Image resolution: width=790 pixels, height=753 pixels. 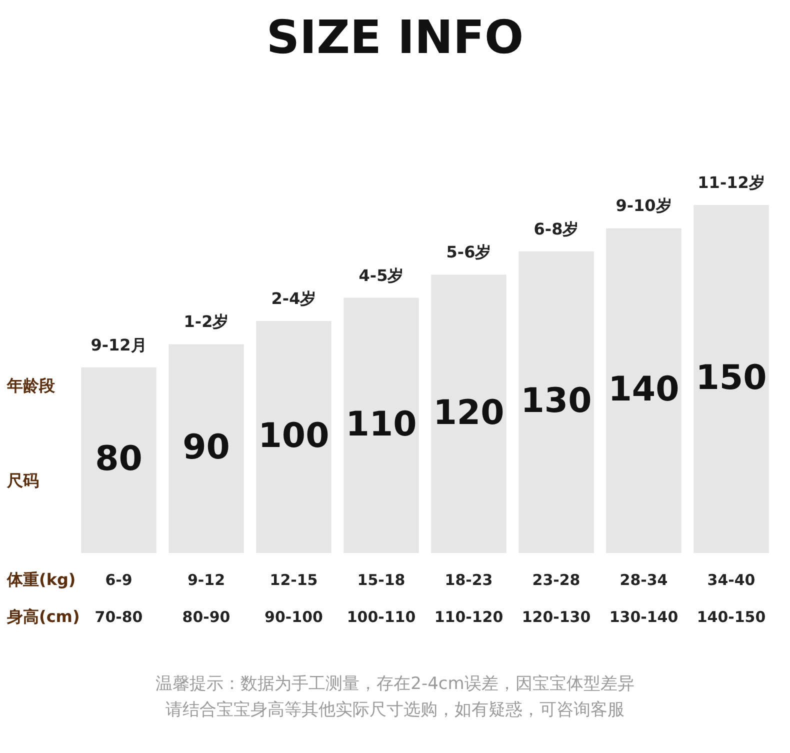 I want to click on data-label: 150, so click(x=731, y=378).